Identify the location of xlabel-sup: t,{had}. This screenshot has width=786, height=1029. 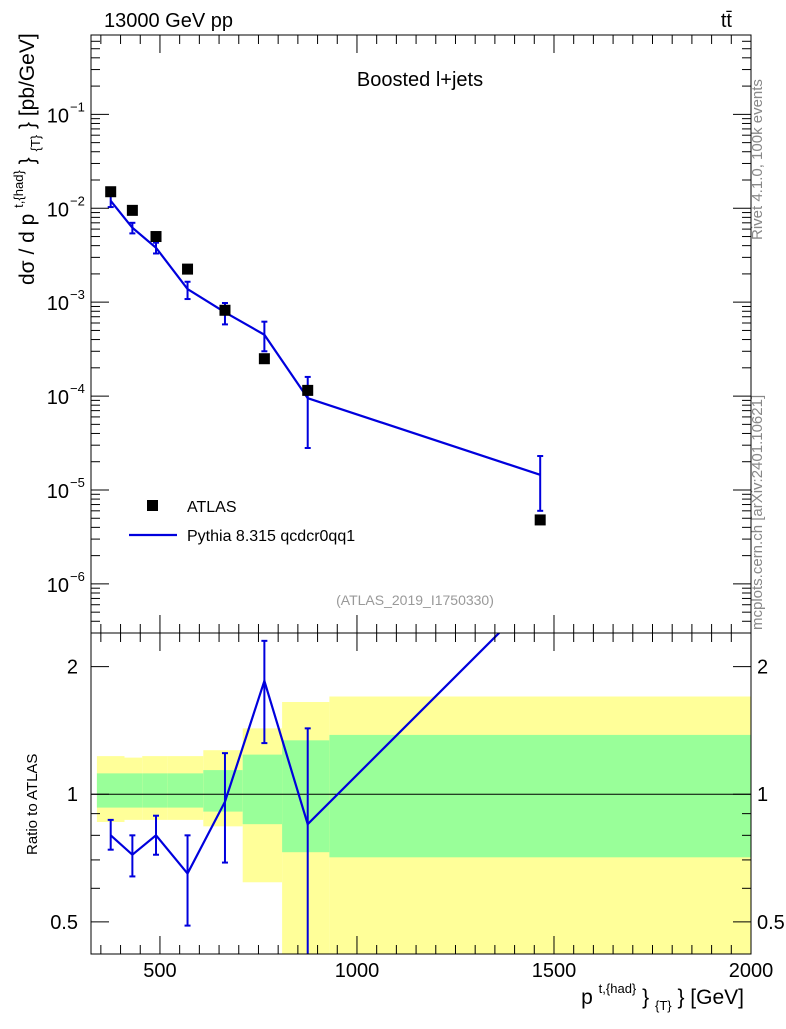
(618, 988).